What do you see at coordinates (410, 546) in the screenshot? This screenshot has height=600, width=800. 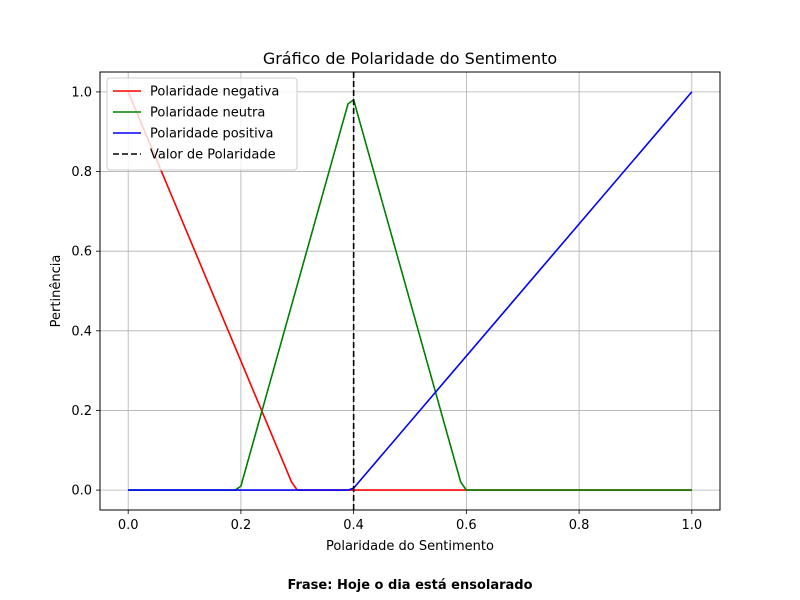 I see `x-axis-label: Polaridade do Sentimento` at bounding box center [410, 546].